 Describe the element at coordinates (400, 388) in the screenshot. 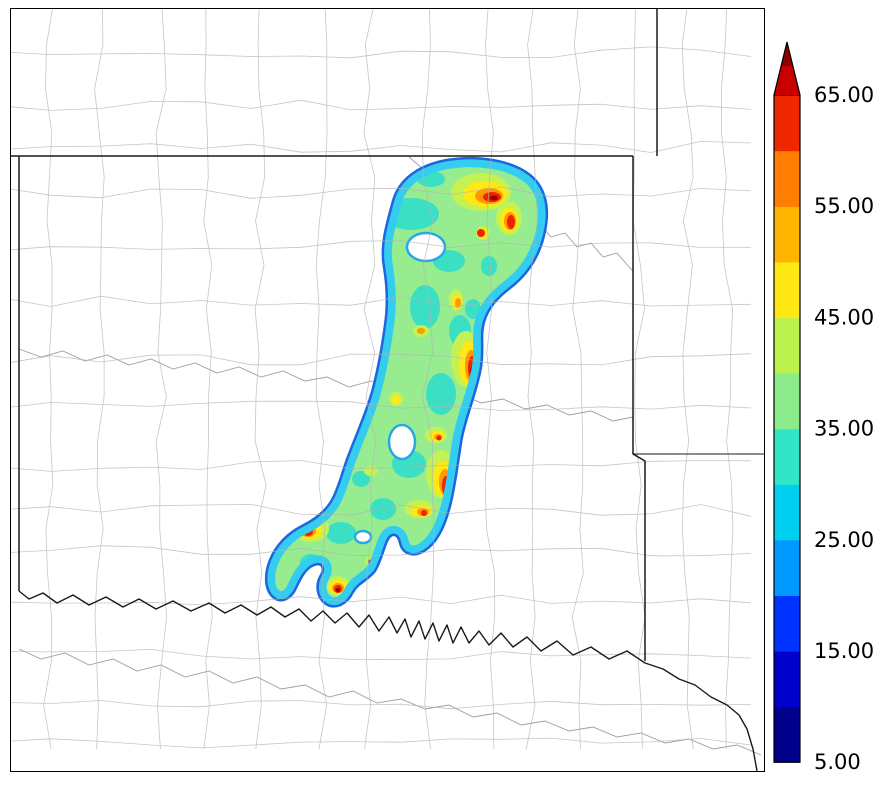

I see `swath-holes` at that location.